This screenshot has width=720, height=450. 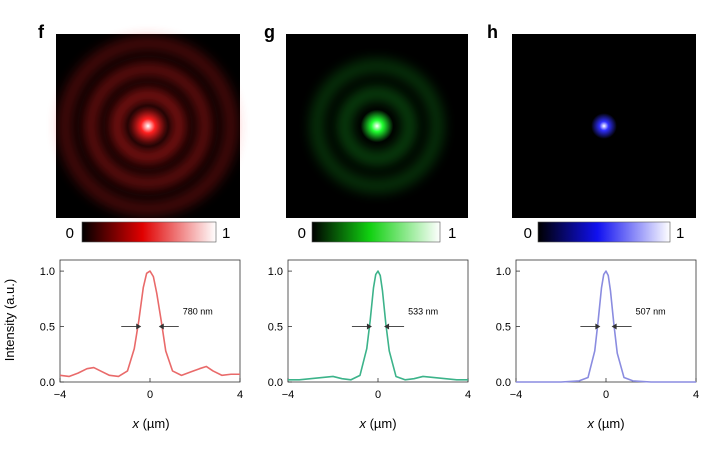 What do you see at coordinates (139, 326) in the screenshot?
I see `fwhm-arrowhead-left-f` at bounding box center [139, 326].